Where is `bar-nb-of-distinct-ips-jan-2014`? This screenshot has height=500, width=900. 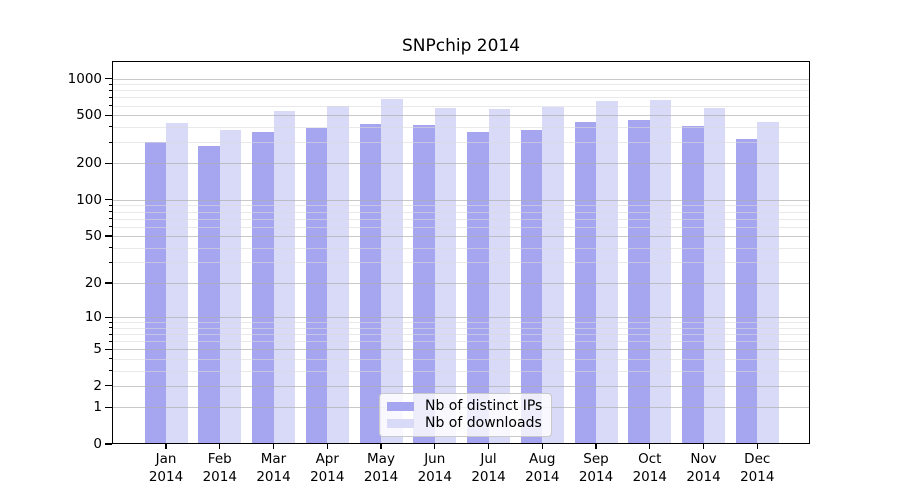 bar-nb-of-distinct-ips-jan-2014 is located at coordinates (155, 292).